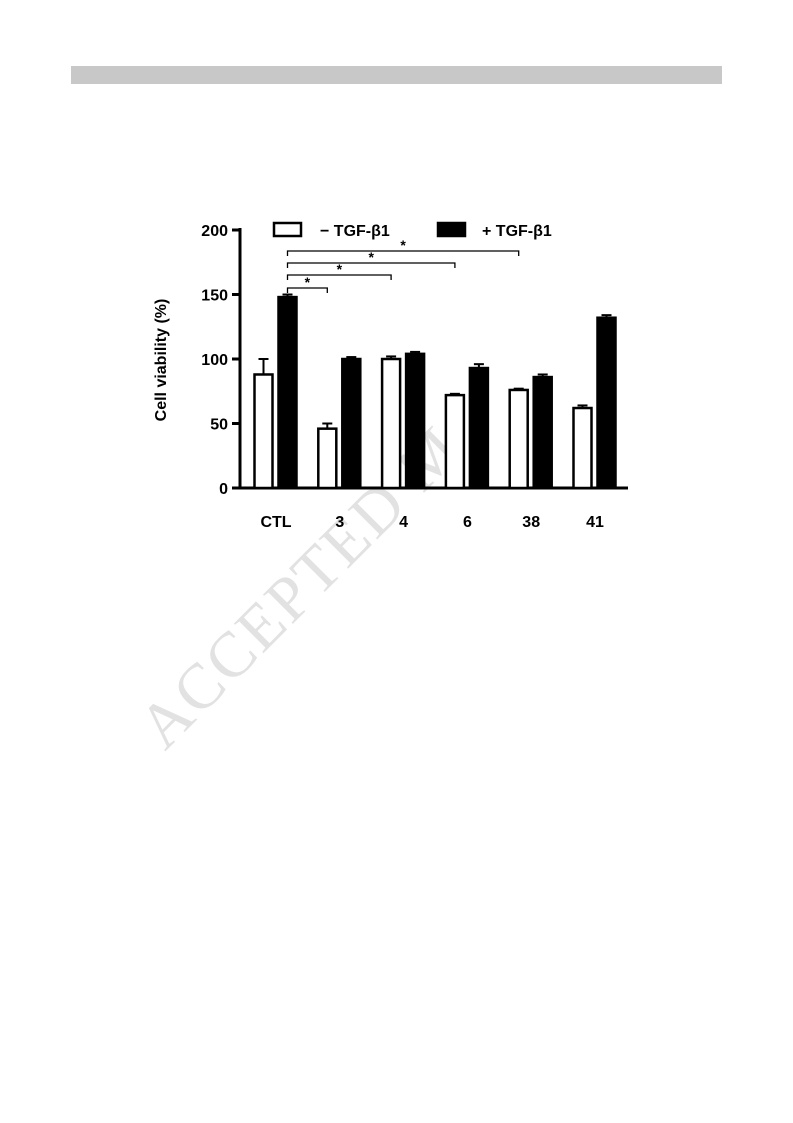 Image resolution: width=793 pixels, height=1123 pixels. Describe the element at coordinates (396, 75) in the screenshot. I see `header-bar` at that location.